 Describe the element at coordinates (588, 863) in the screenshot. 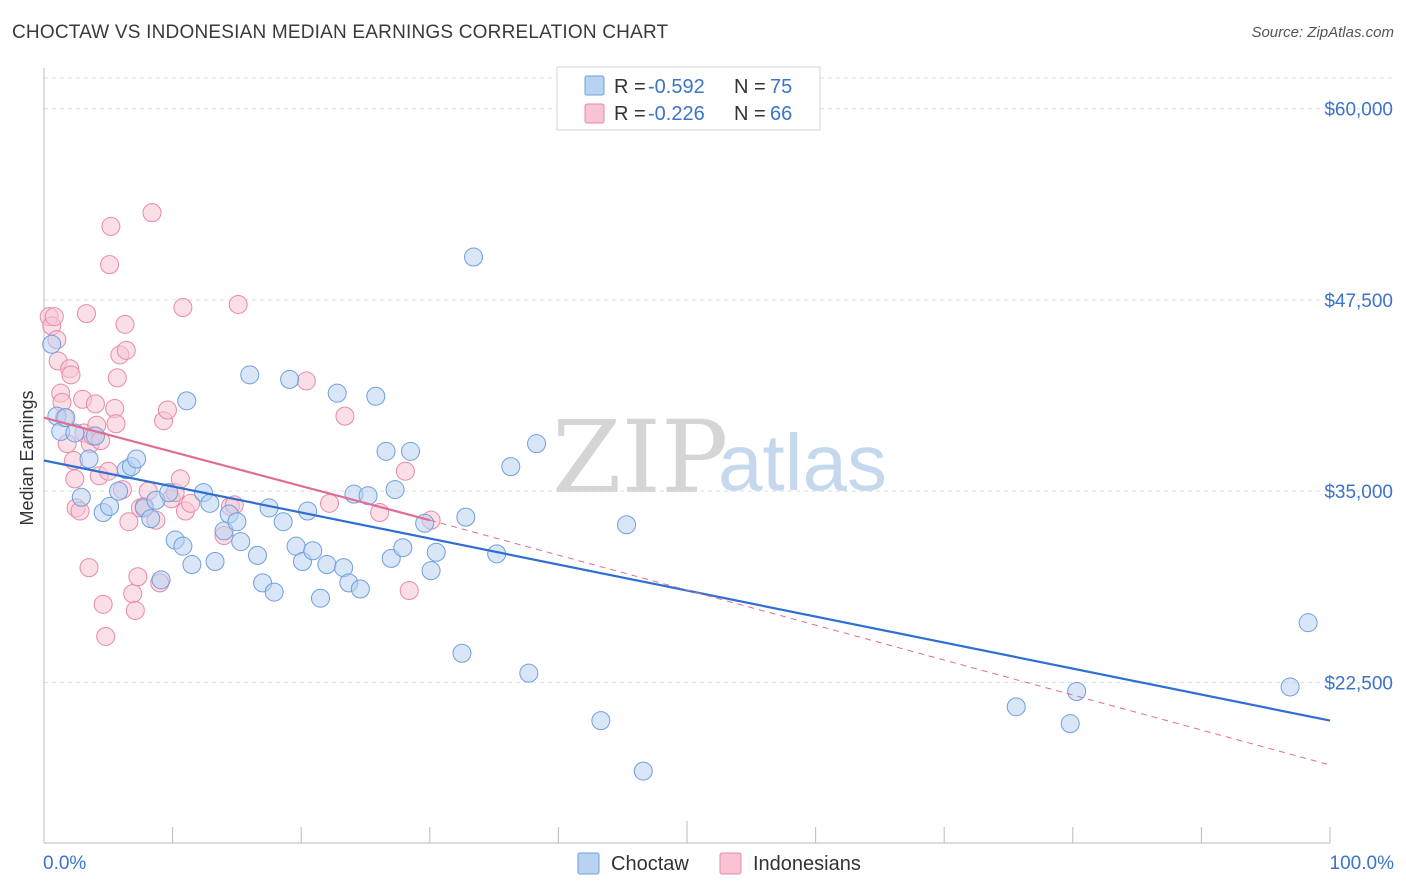

I see `bottom-legend-swatch-choctaw` at that location.